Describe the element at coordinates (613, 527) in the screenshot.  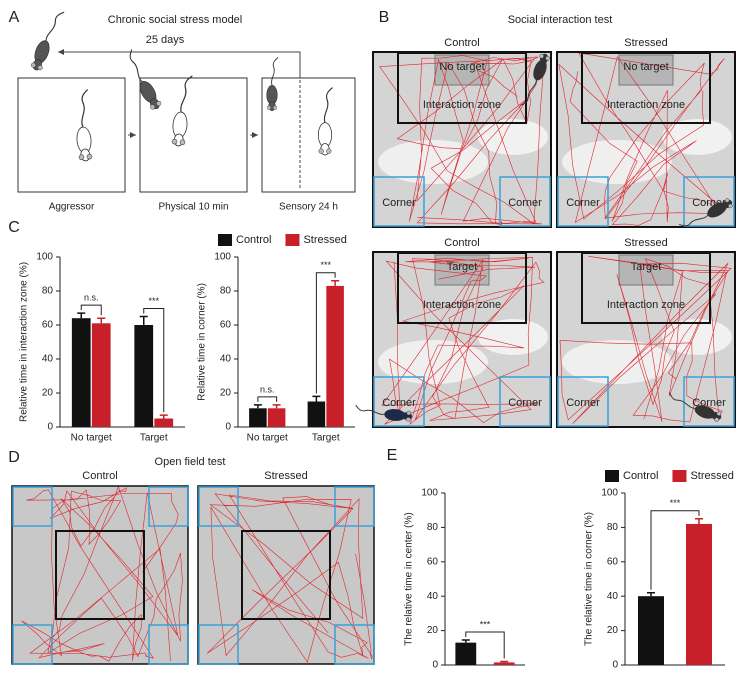
I see `y-tick-label: 80` at that location.